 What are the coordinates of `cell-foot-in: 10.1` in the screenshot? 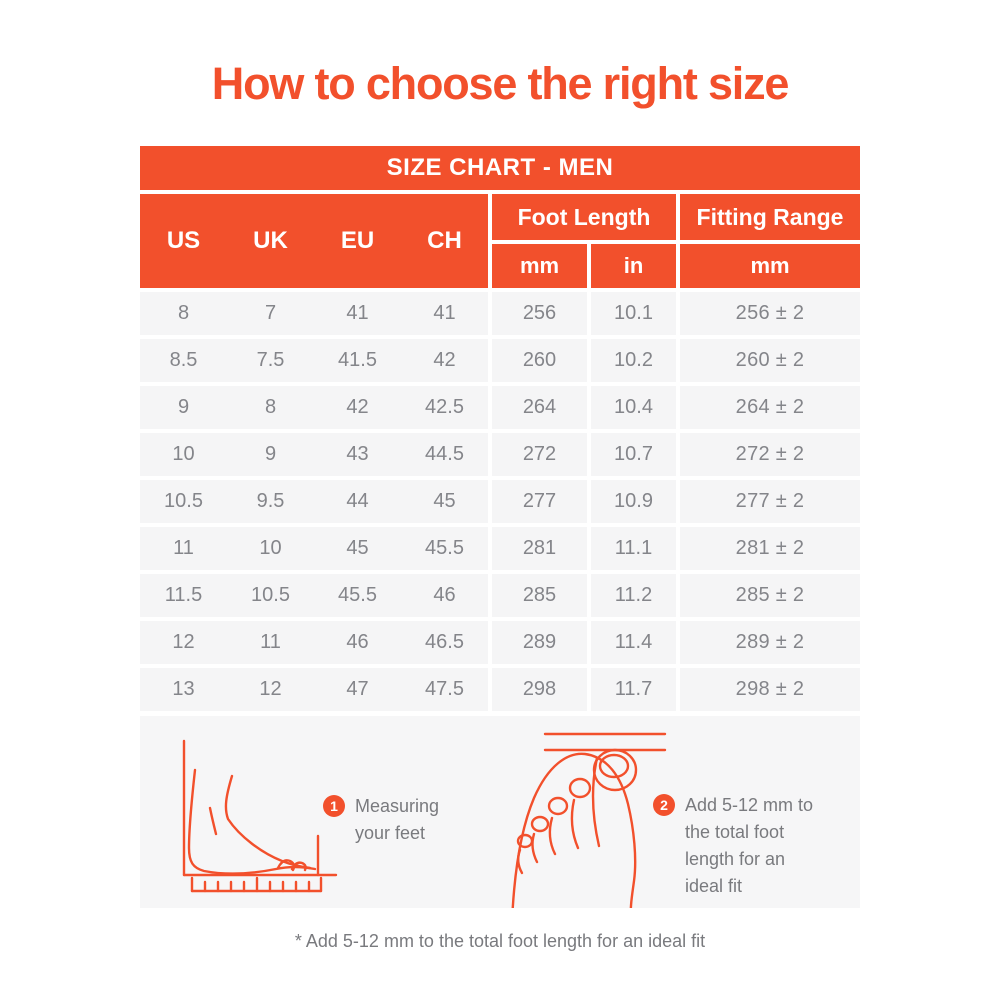 It's located at (633, 313).